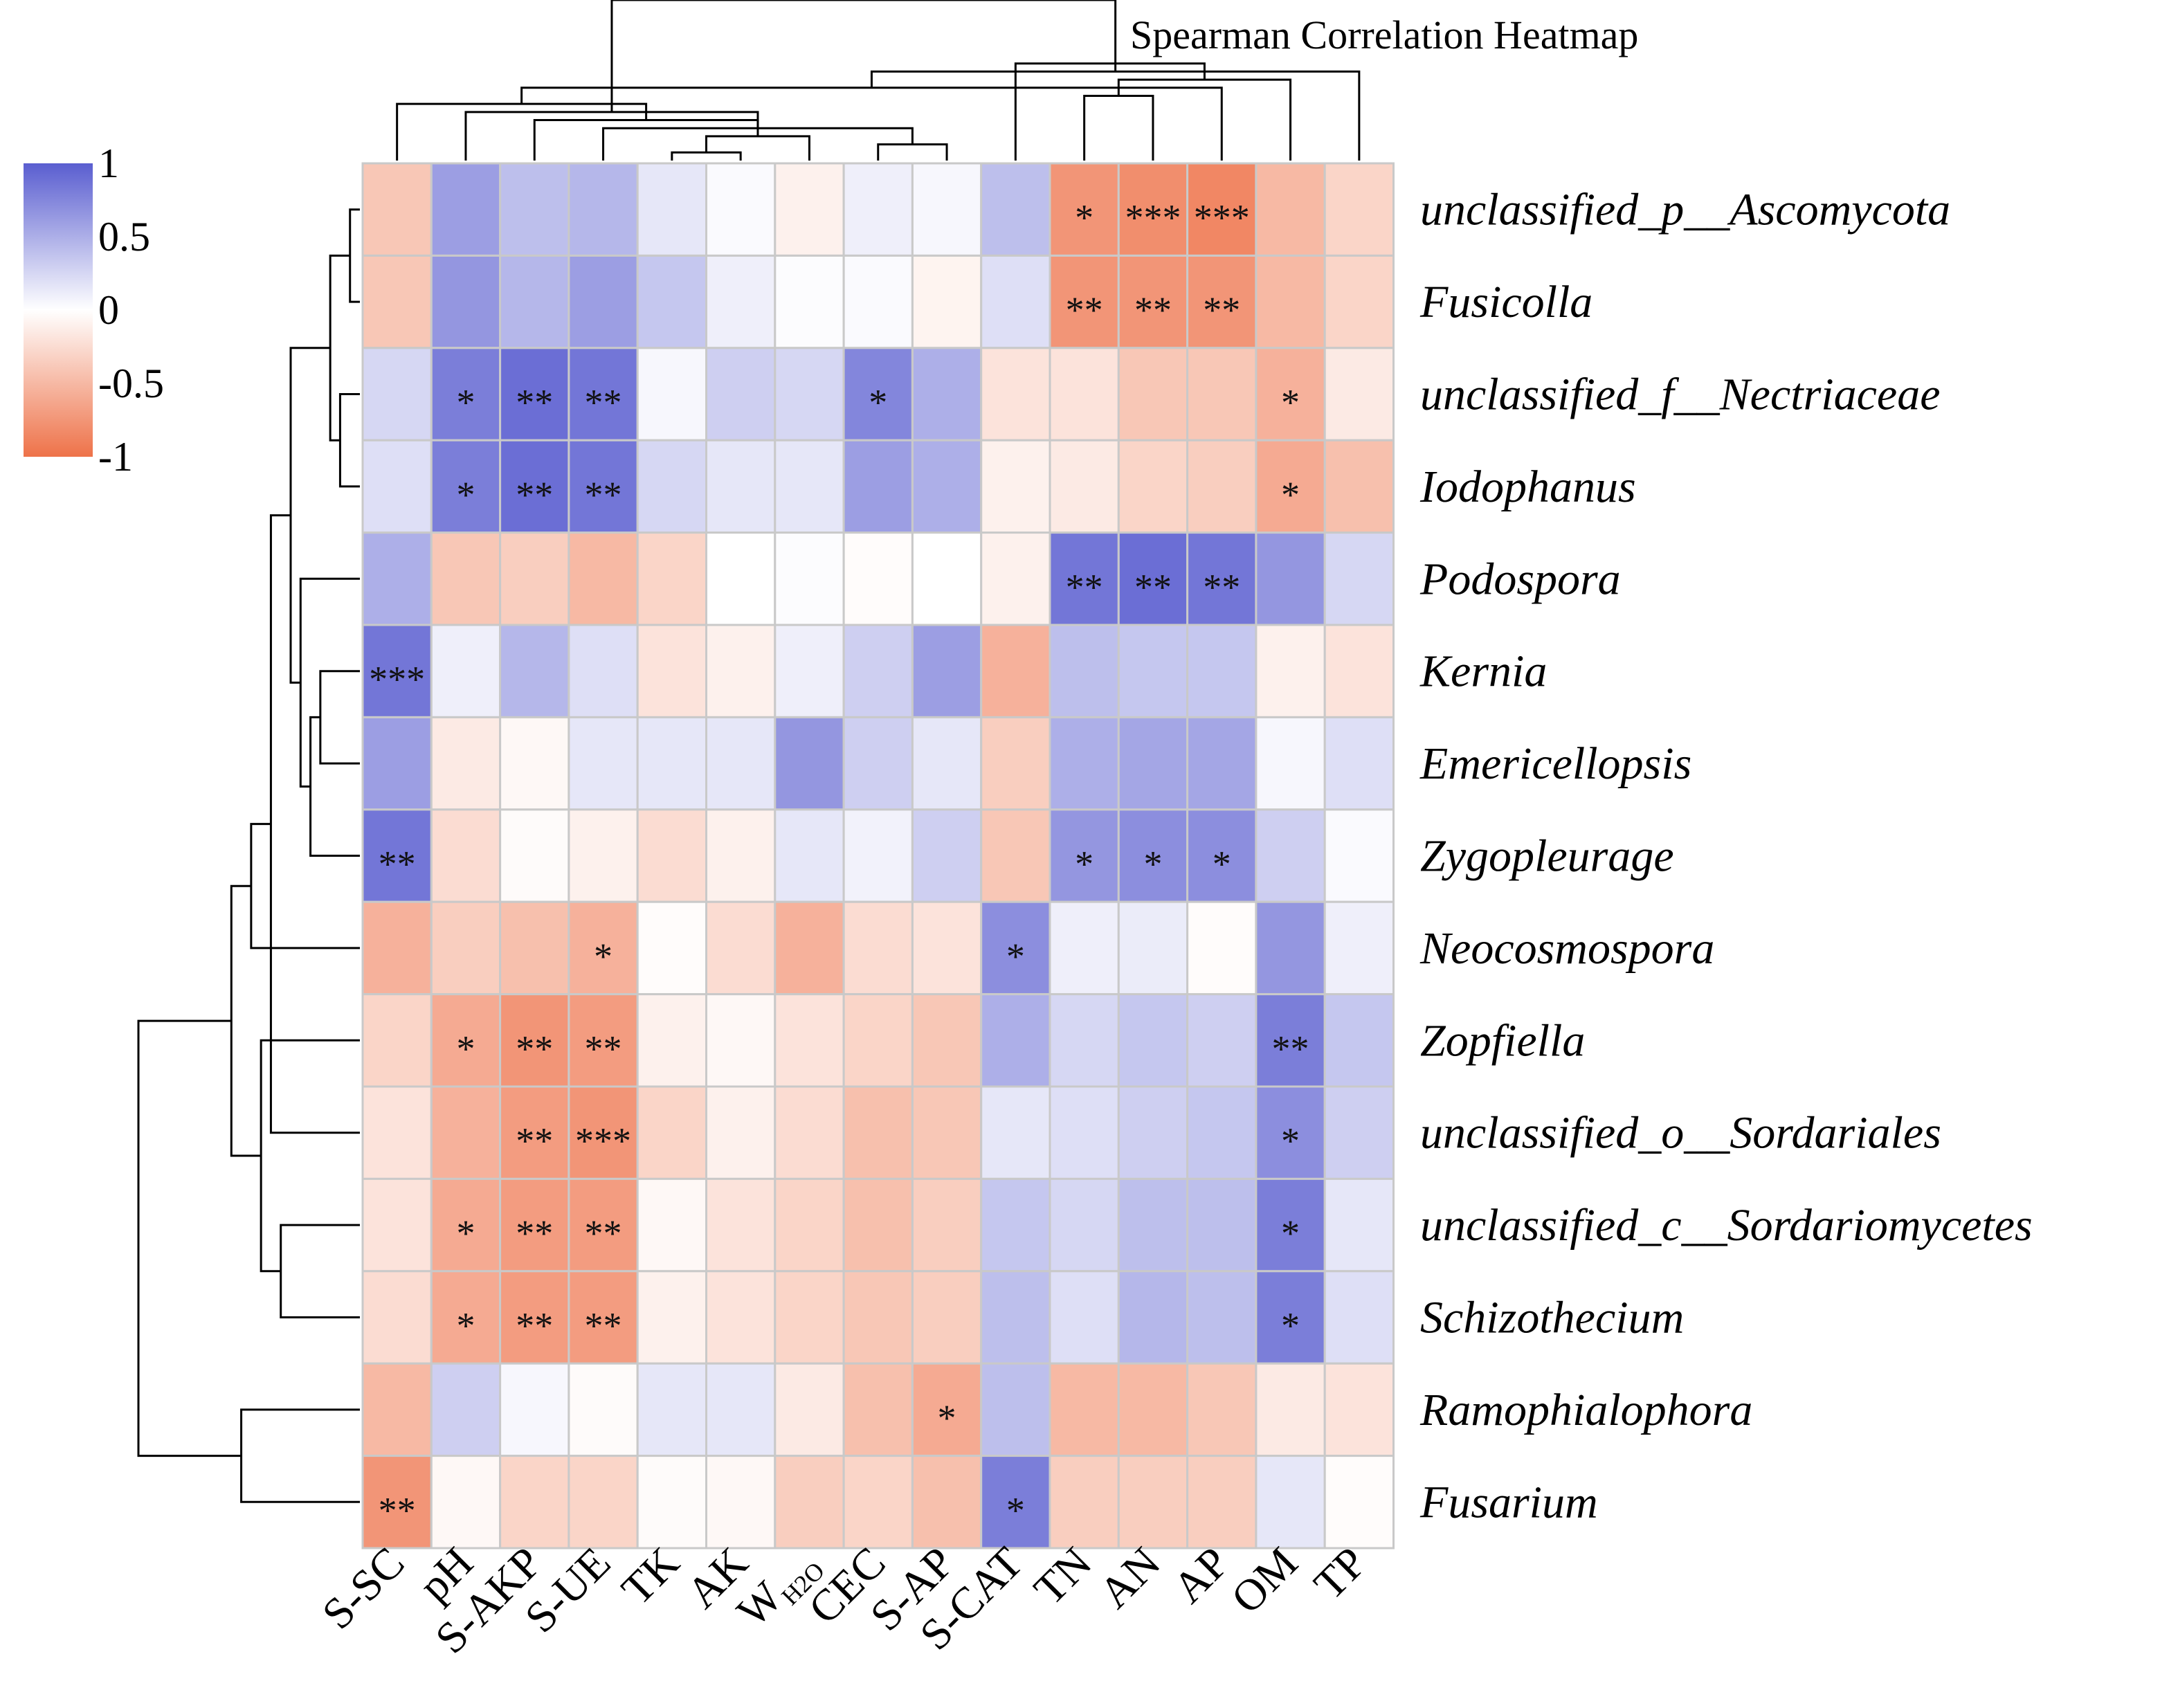 This screenshot has height=1708, width=2160. Describe the element at coordinates (1552, 1318) in the screenshot. I see `row-label: Schizothecium` at that location.